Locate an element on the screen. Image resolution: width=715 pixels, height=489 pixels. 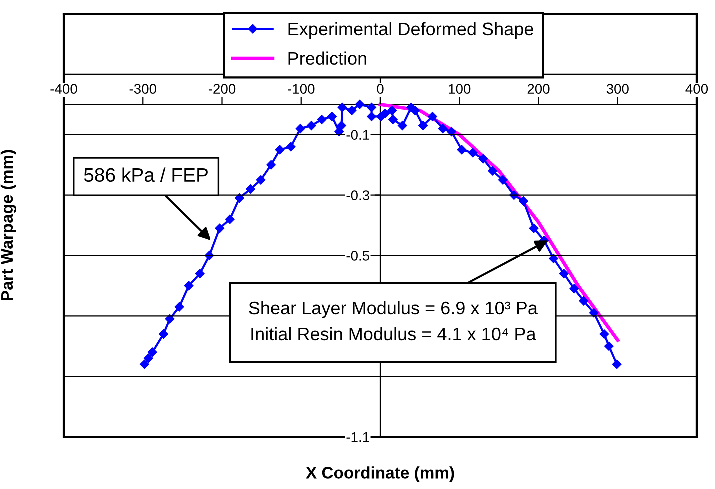
x-tick-label: 200 is located at coordinates (539, 89).